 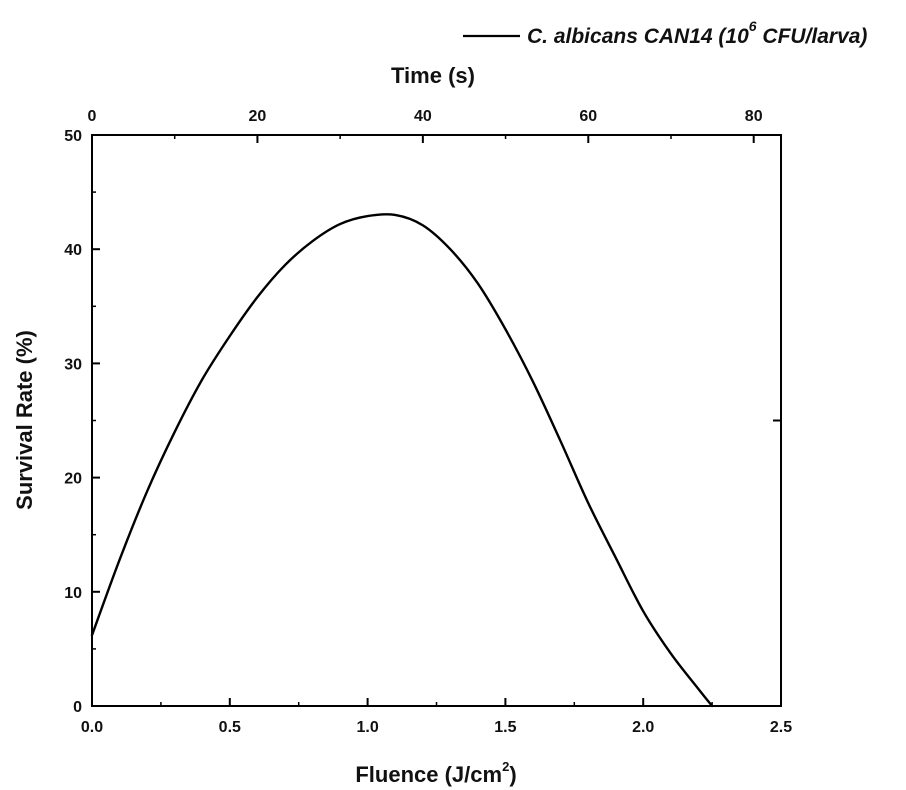 What do you see at coordinates (73, 364) in the screenshot?
I see `y-tick-label: 30` at bounding box center [73, 364].